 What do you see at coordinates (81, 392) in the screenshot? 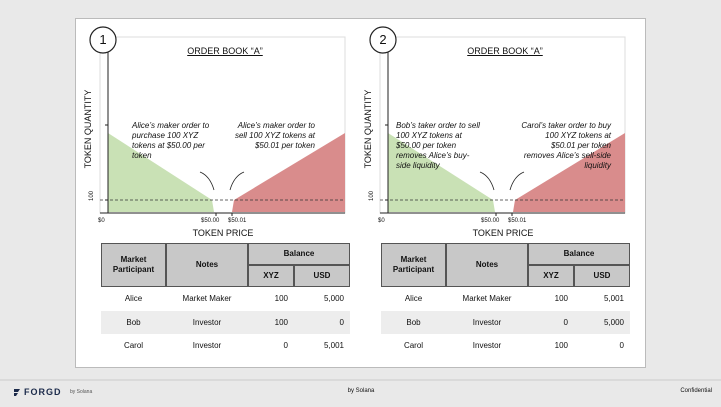
I see `brand-sub: by Solana` at bounding box center [81, 392].